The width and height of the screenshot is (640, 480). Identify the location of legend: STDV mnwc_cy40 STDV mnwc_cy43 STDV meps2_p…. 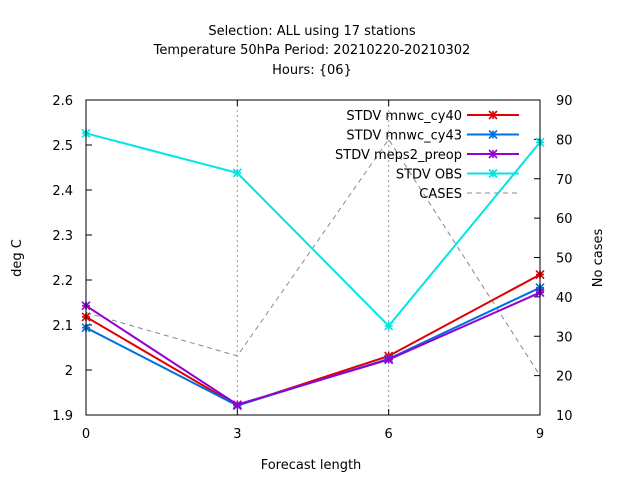
(427, 155).